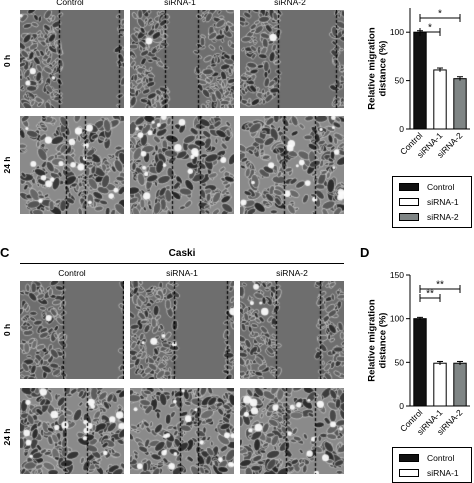 Image resolution: width=474 pixels, height=483 pixels. I want to click on legend-bottom: Control siRNA-1, so click(432, 465).